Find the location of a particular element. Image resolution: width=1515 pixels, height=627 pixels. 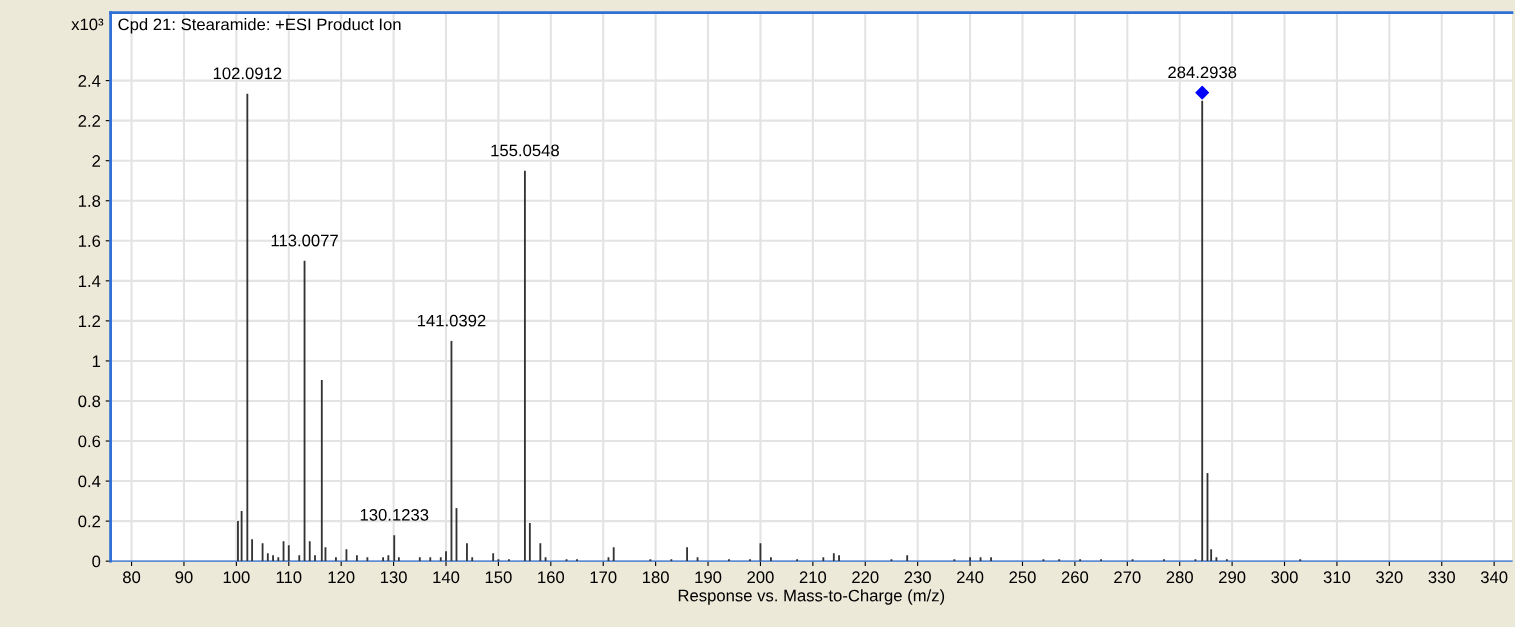

y-tick-label: 0.6 is located at coordinates (89, 441).